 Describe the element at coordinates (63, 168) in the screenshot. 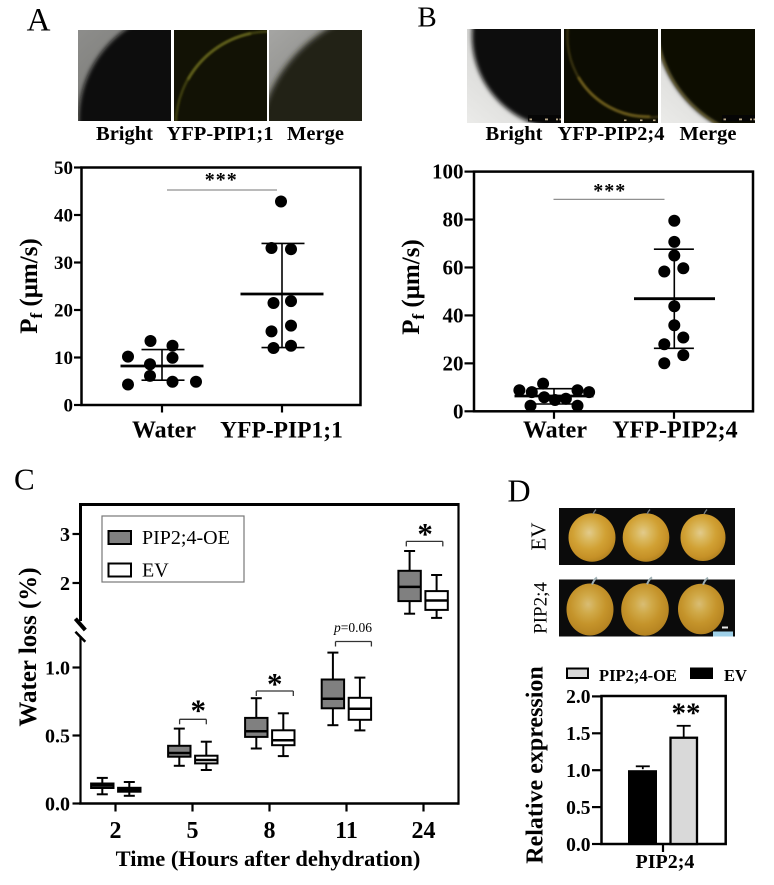

I see `svg-text: 50` at that location.